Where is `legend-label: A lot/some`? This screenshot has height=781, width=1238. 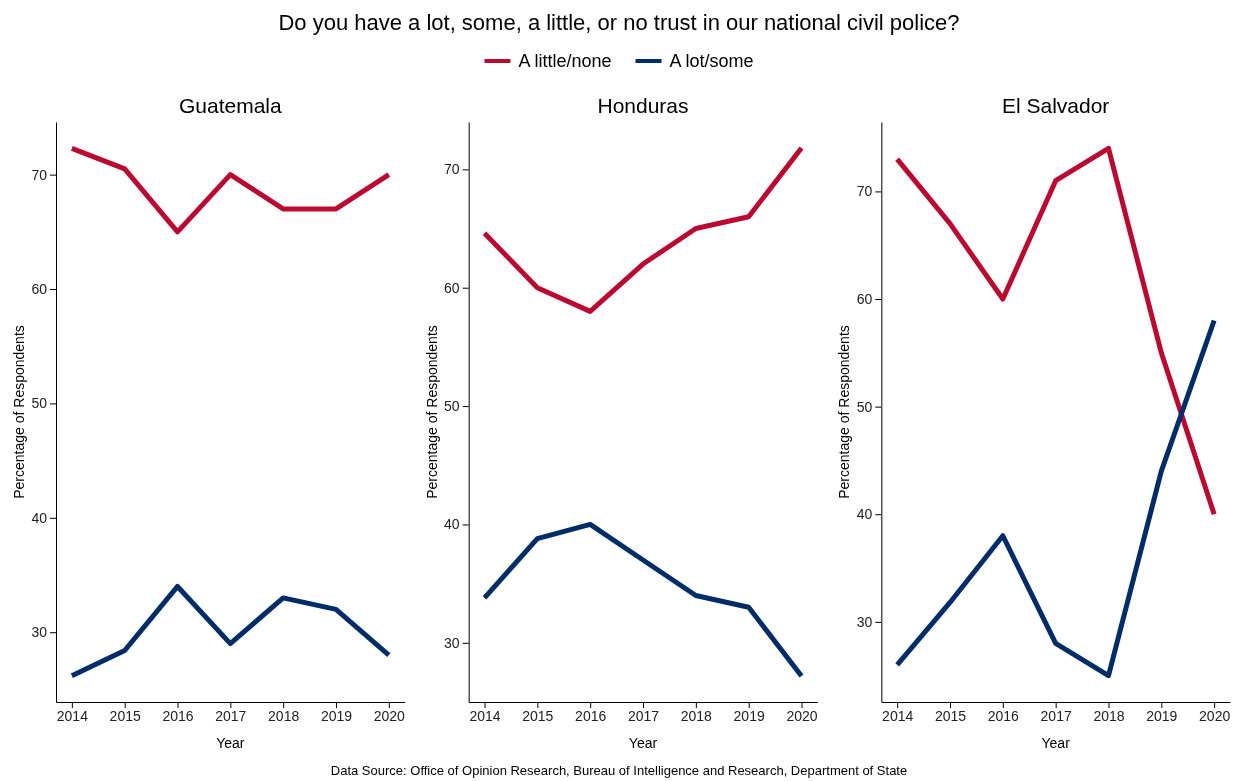 legend-label: A lot/some is located at coordinates (711, 61).